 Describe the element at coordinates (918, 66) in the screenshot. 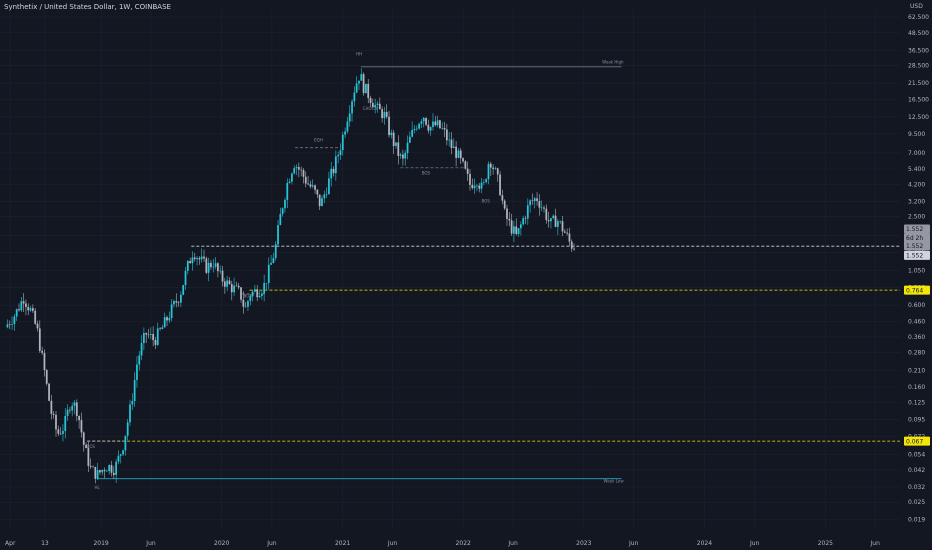

I see `price-tick-label: 28.500` at that location.